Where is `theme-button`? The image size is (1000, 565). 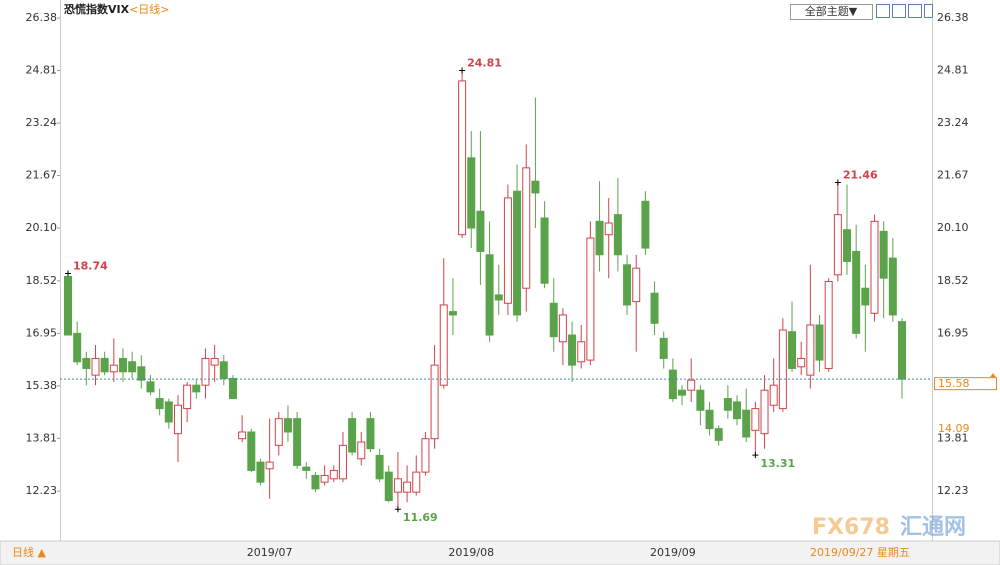
theme-button is located at coordinates (831, 12).